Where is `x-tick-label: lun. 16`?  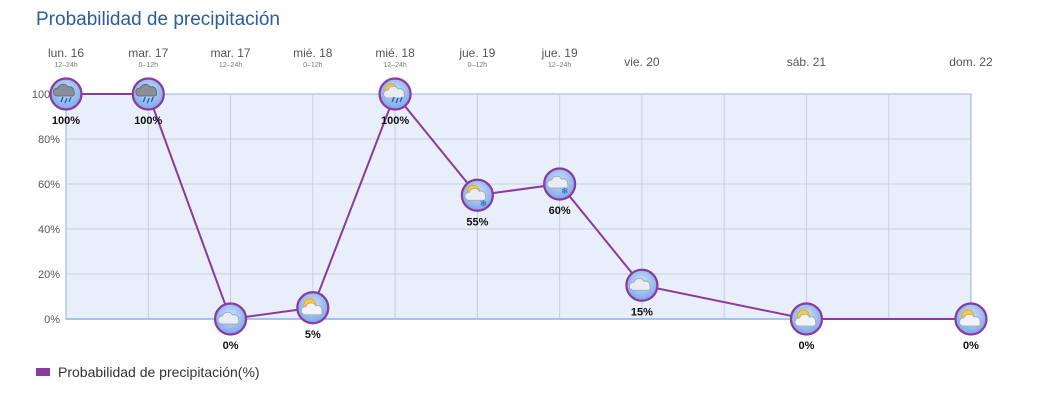
x-tick-label: lun. 16 is located at coordinates (66, 53).